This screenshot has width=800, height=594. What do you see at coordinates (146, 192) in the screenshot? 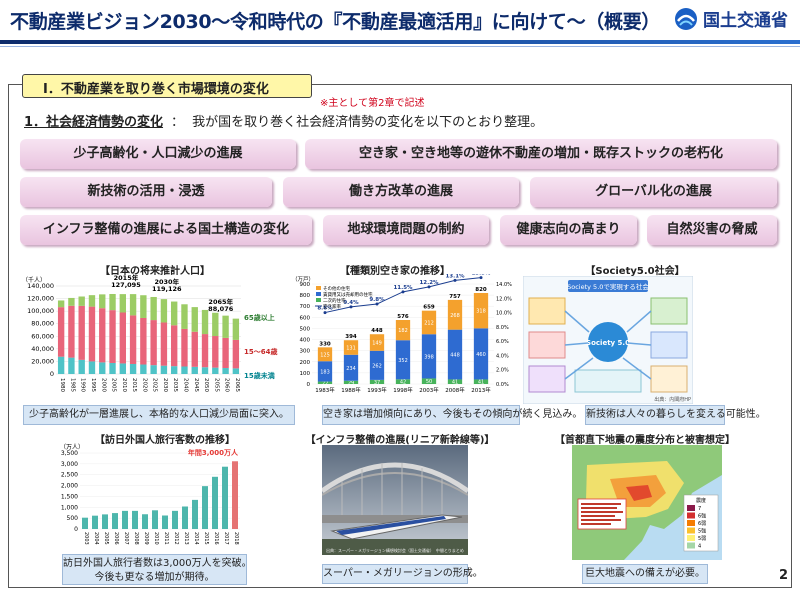
I see `trend-pill: 新技術の活用・浸透` at bounding box center [146, 192].